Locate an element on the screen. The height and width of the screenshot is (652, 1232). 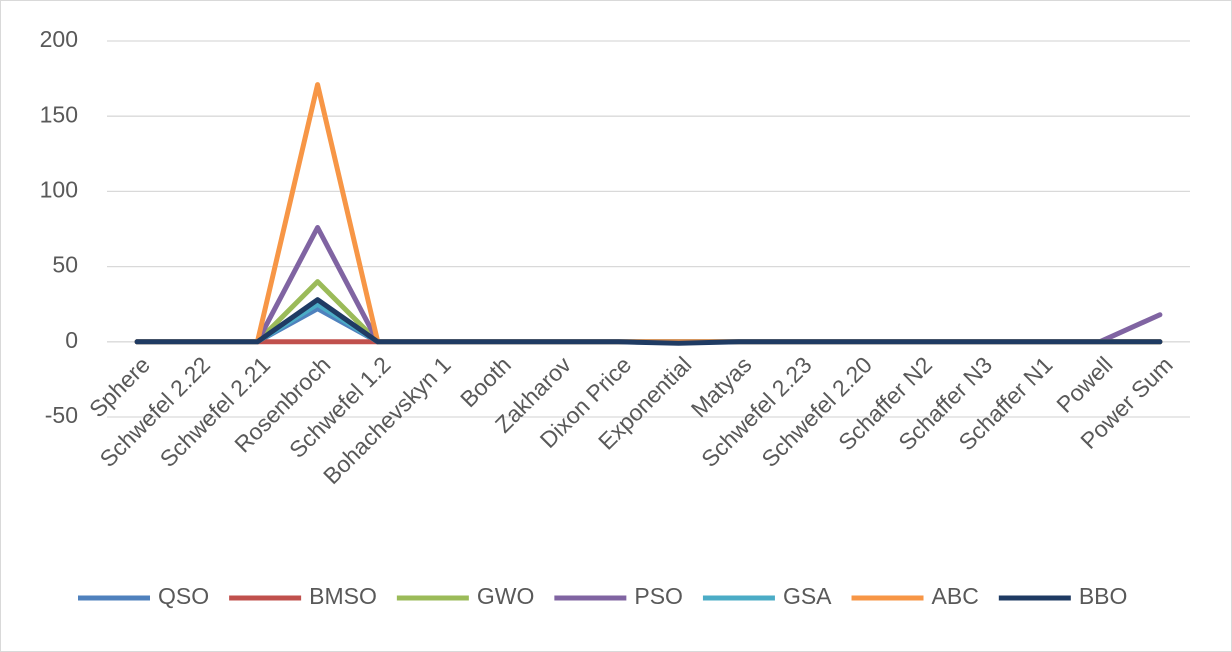
legend-label: BBO is located at coordinates (1103, 596).